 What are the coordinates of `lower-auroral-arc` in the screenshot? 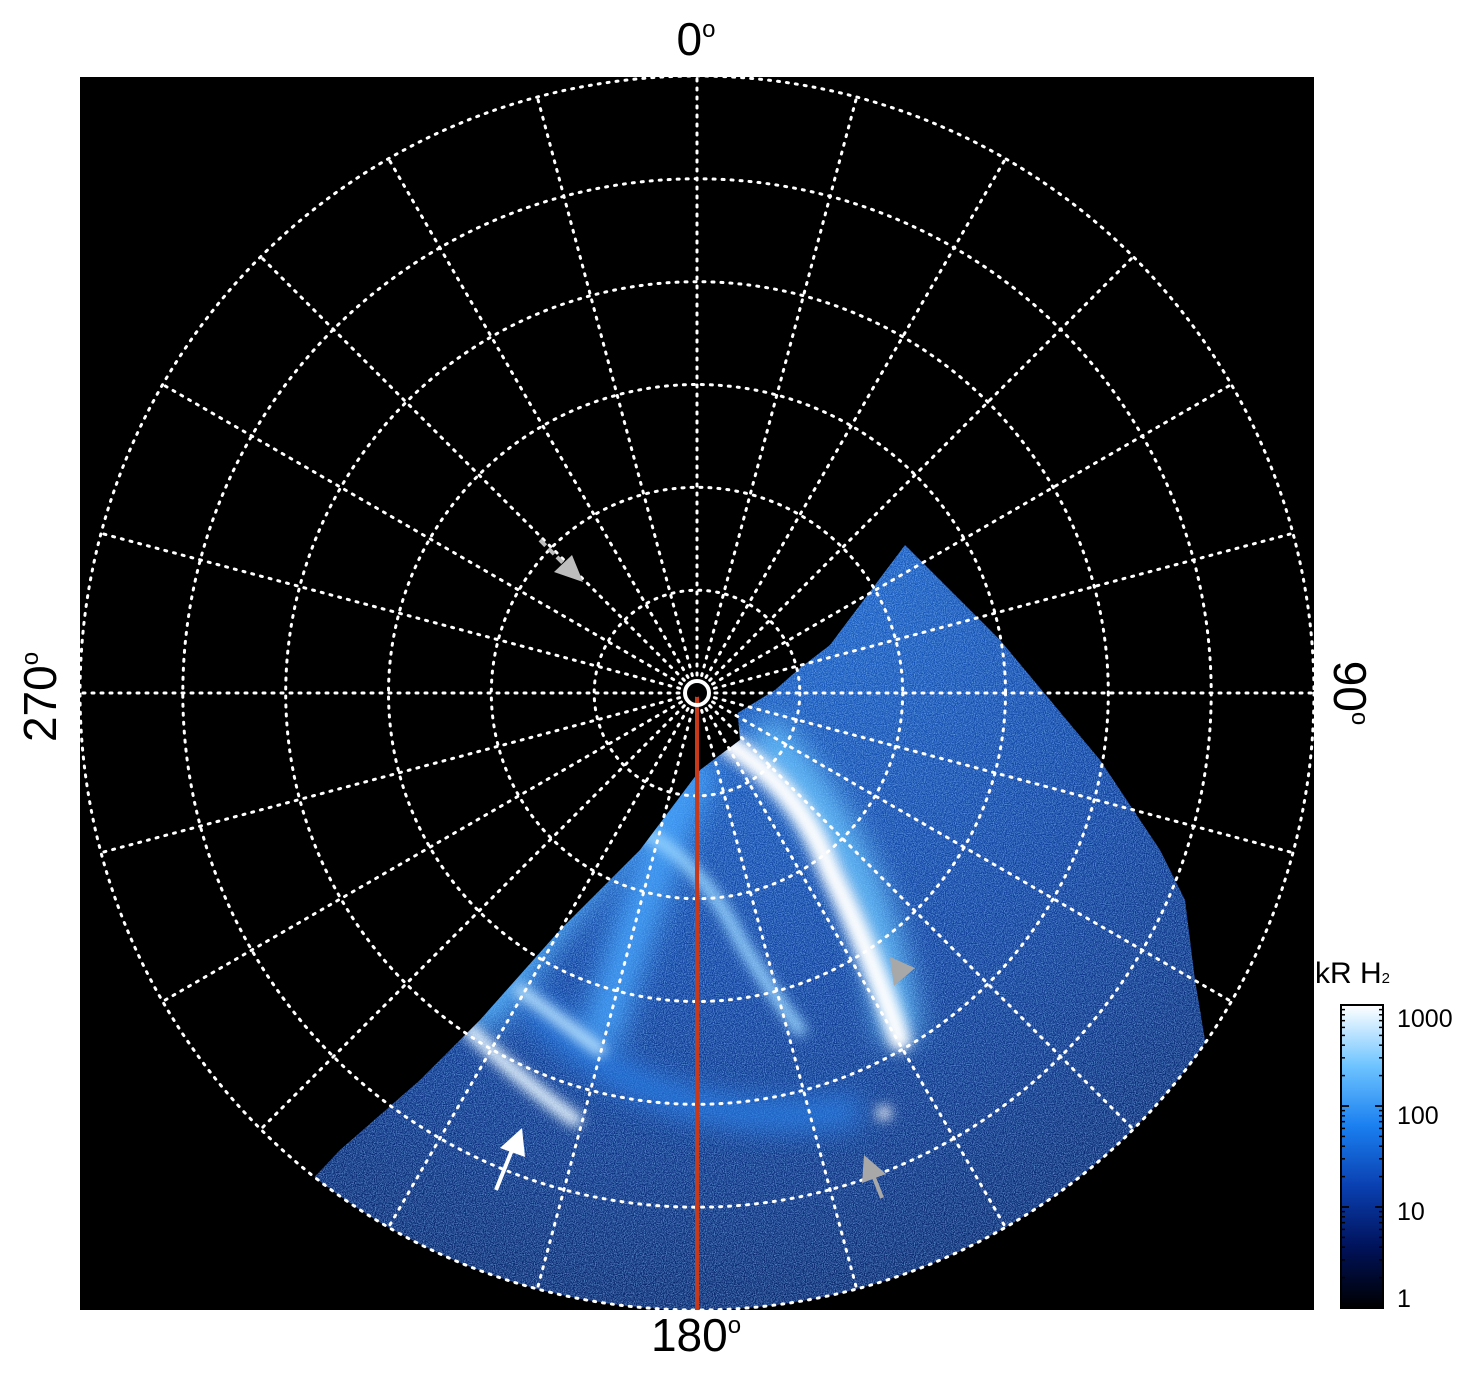 It's located at (522, 1075).